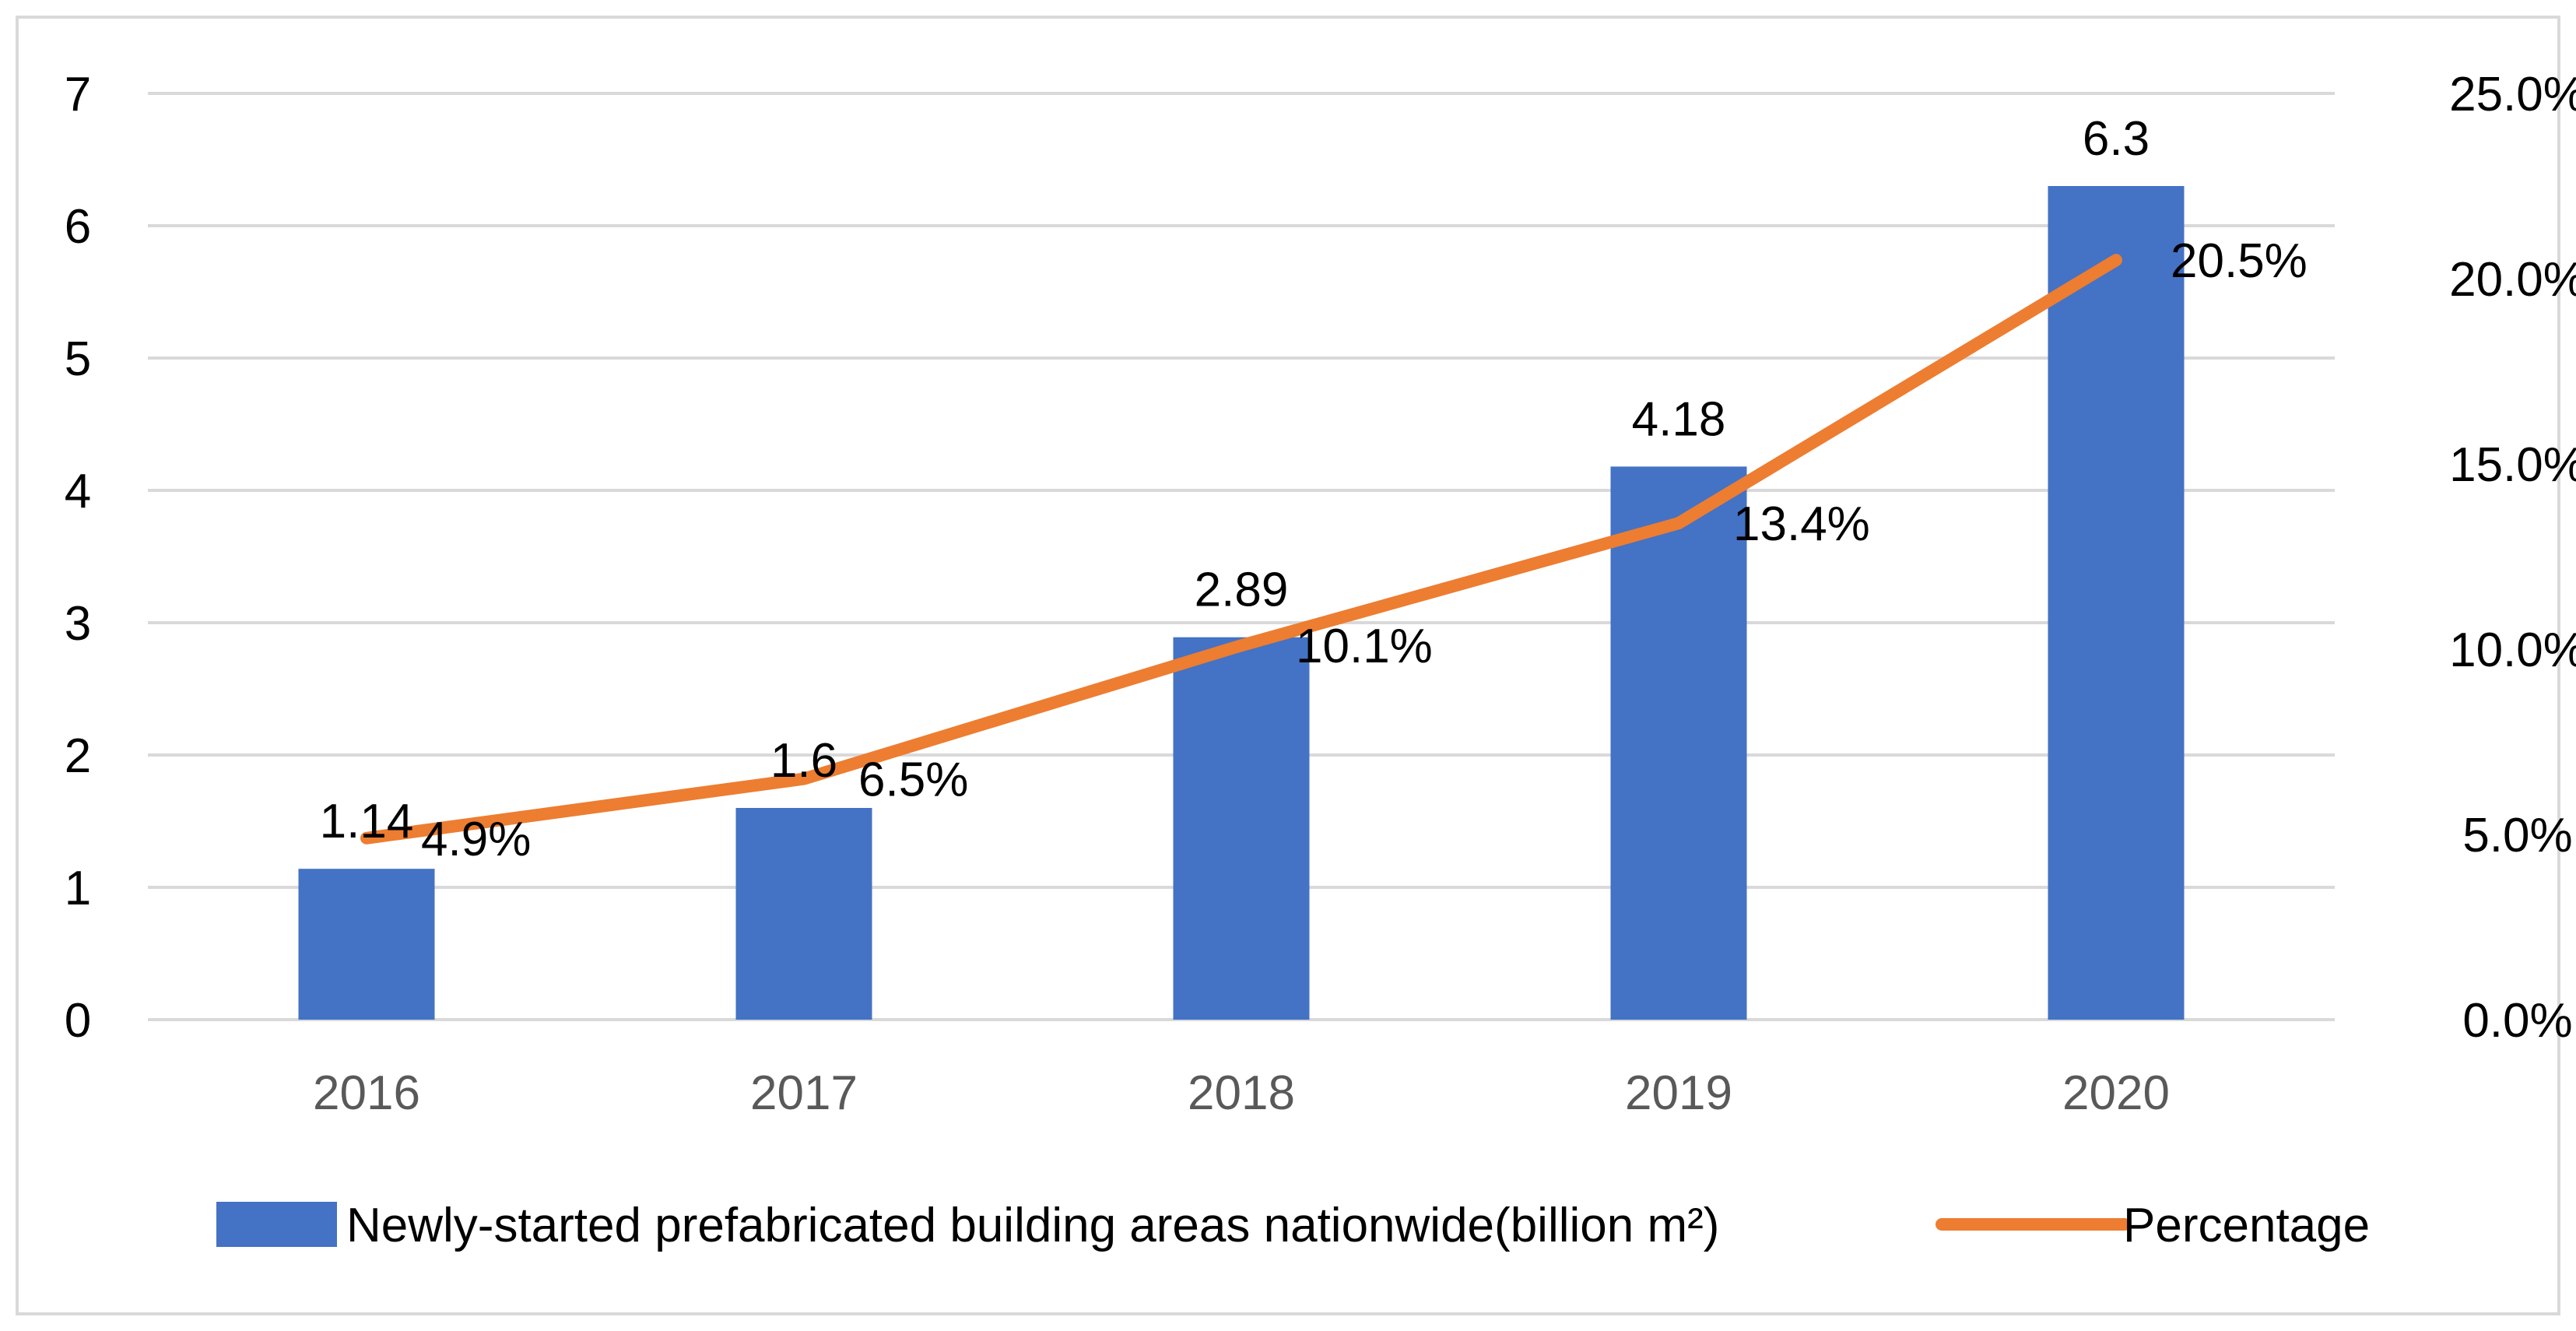 The width and height of the screenshot is (2576, 1331). I want to click on right-axis-tick-label: 25.0%, so click(2513, 95).